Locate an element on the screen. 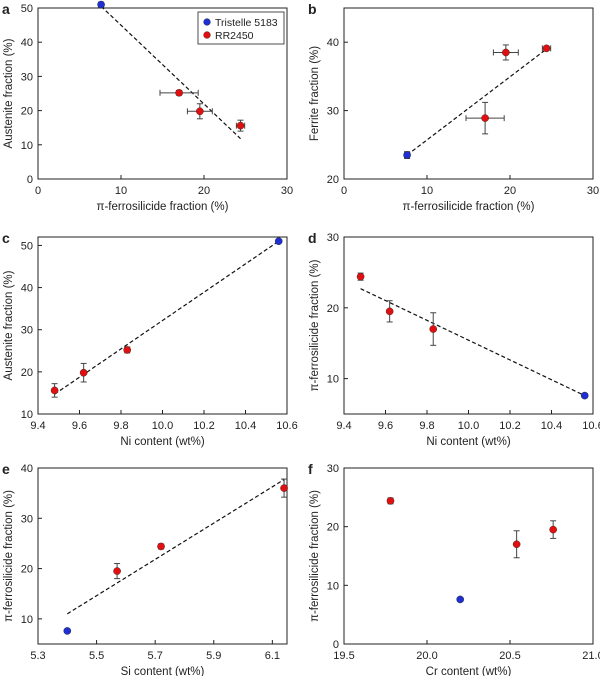 The width and height of the screenshot is (600, 676). x-tick-label: 20.5 is located at coordinates (509, 656).